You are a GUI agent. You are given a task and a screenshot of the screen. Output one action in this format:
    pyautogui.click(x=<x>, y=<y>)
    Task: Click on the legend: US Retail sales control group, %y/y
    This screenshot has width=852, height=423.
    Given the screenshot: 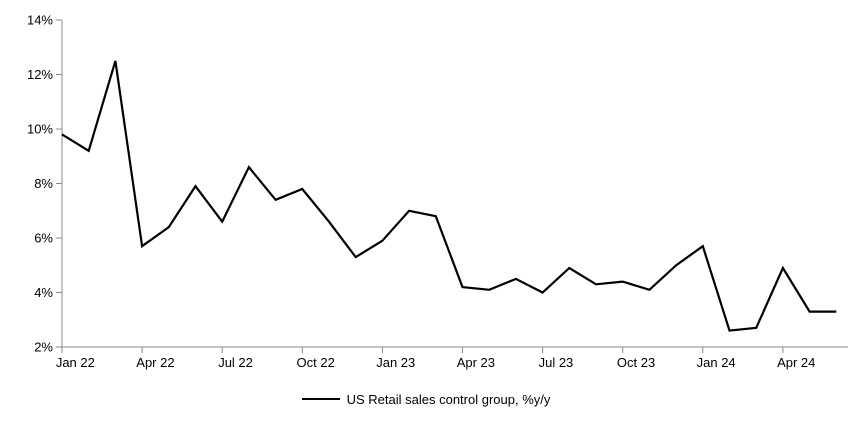 What is the action you would take?
    pyautogui.click(x=426, y=399)
    